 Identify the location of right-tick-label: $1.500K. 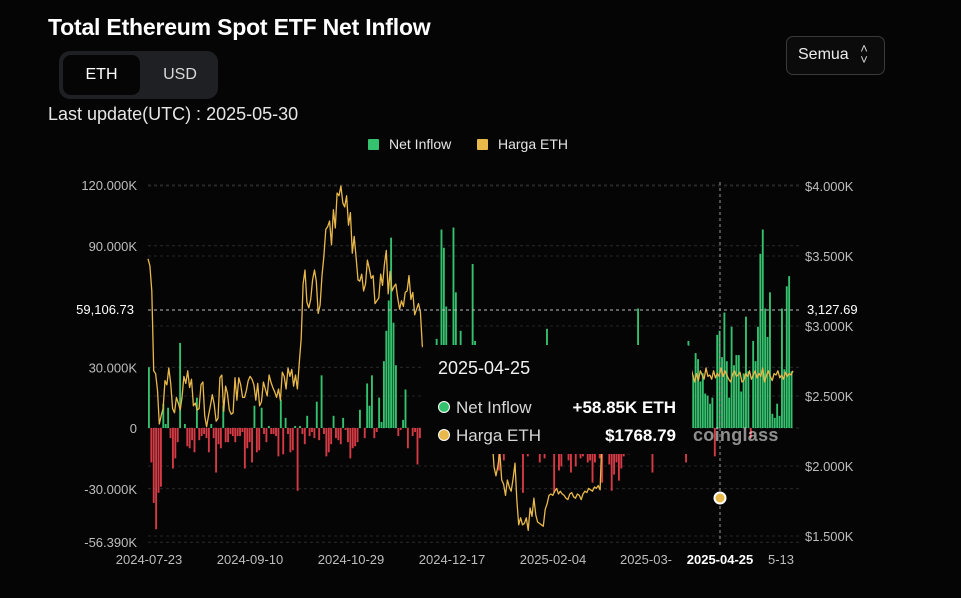
(829, 536).